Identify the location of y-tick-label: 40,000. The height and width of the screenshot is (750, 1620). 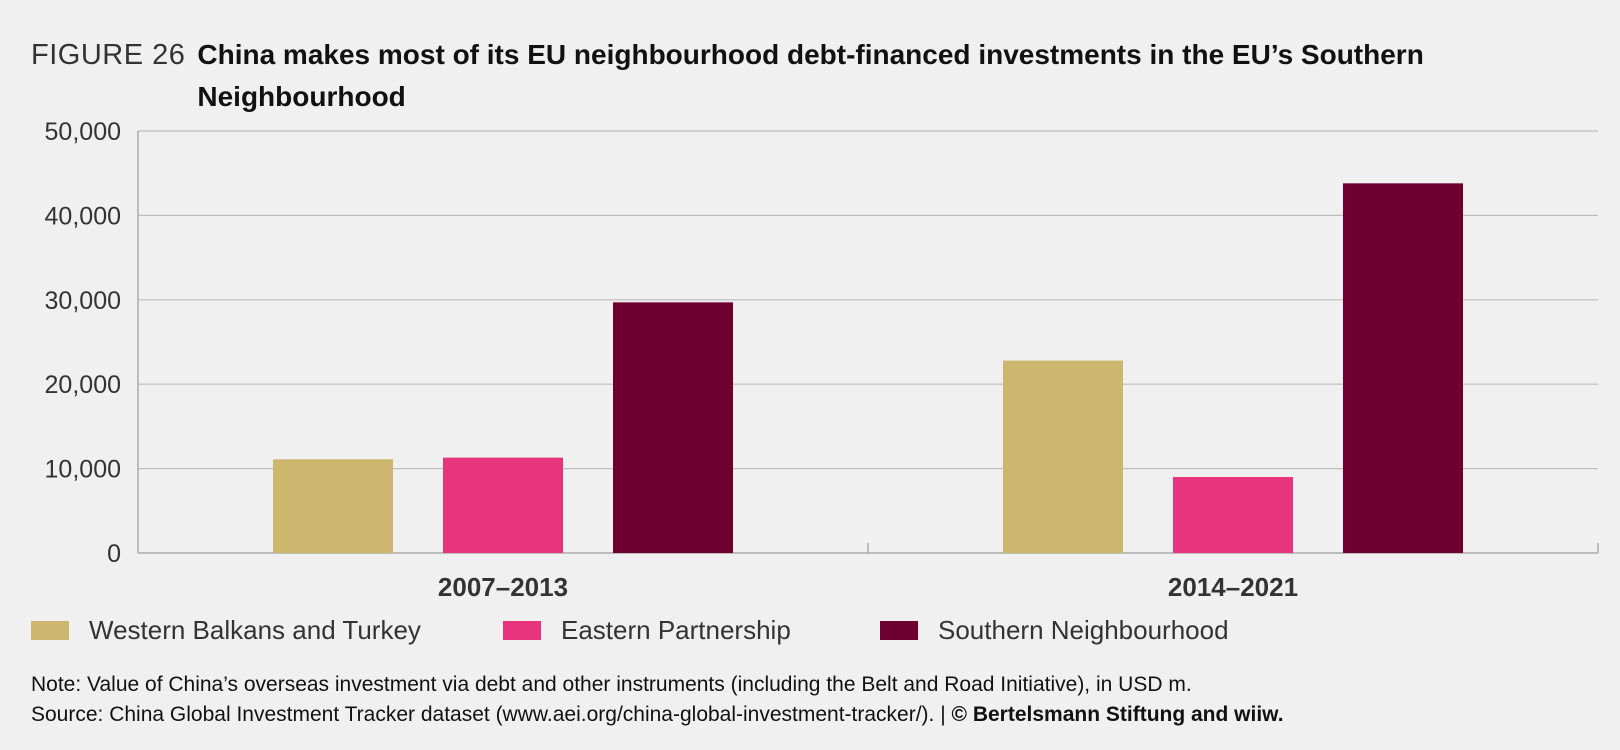
(83, 216).